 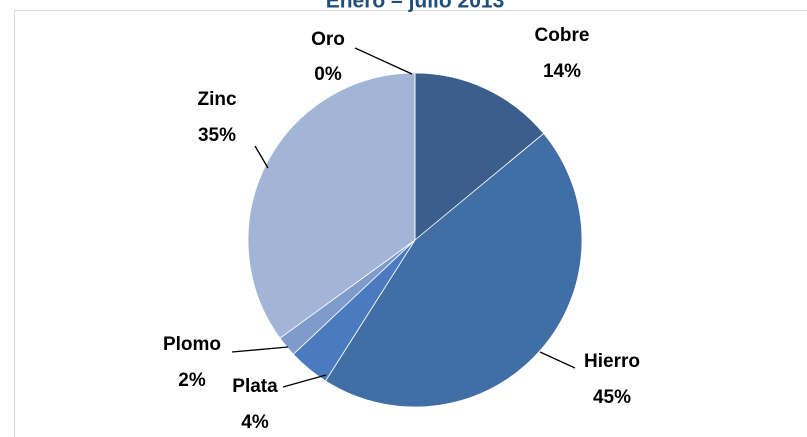 What do you see at coordinates (415, 6) in the screenshot?
I see `chart-title: Enero – julio 2013` at bounding box center [415, 6].